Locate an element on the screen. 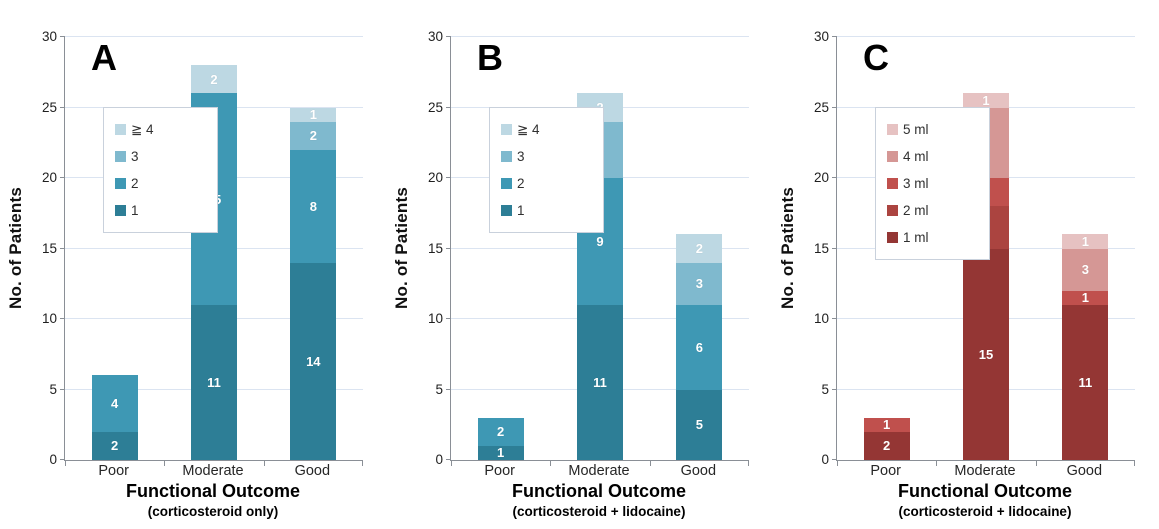  x-category-label: Good is located at coordinates (698, 471).